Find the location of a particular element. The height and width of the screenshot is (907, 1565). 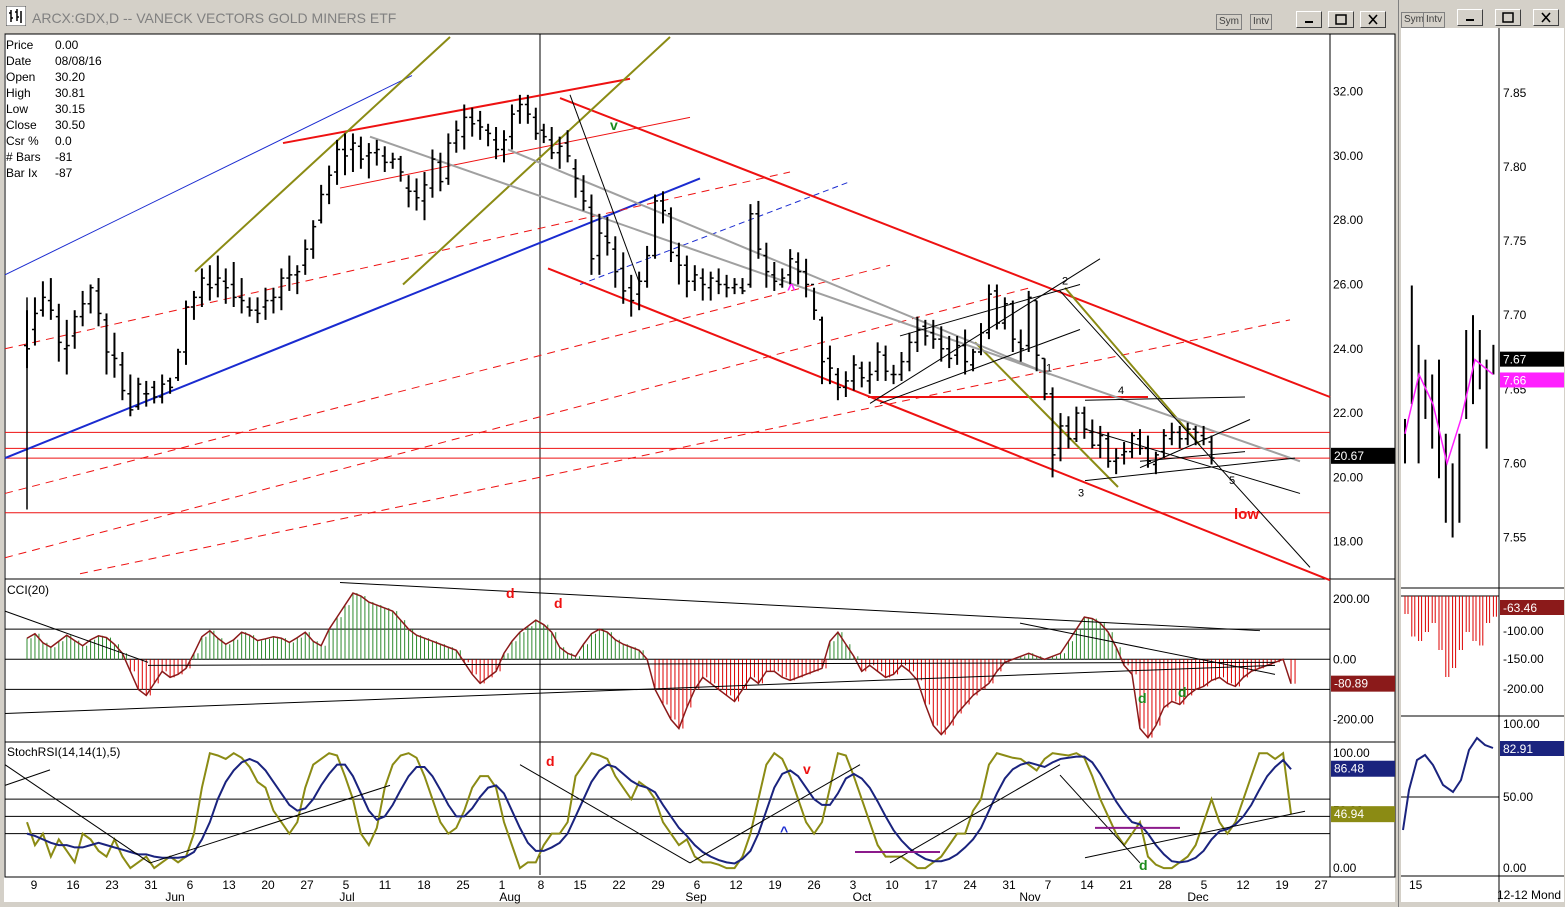

side-price-y-tick: 7.85 is located at coordinates (1515, 93).